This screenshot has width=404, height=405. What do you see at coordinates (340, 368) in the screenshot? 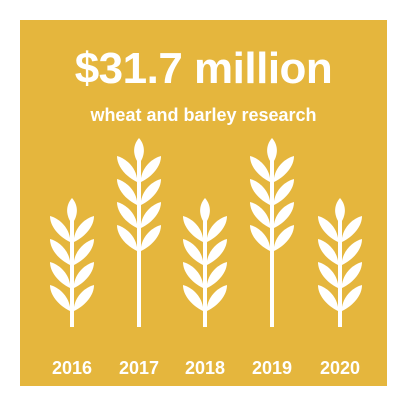
I see `year-label-2020: 2020` at bounding box center [340, 368].